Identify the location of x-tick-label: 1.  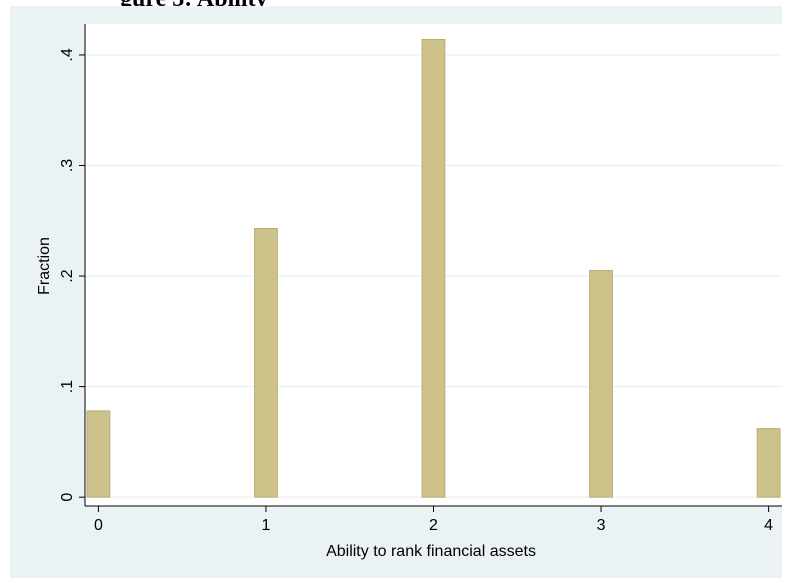
(265, 525).